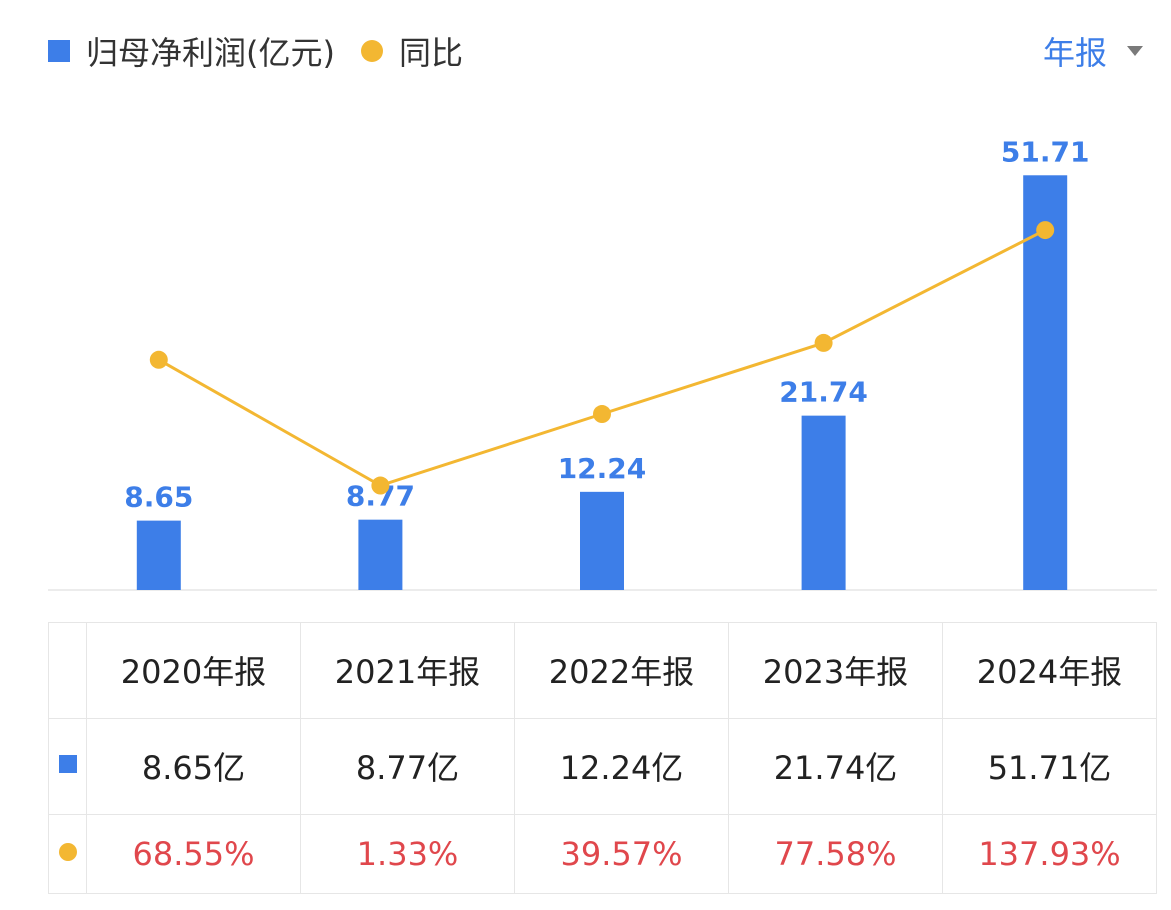 The image size is (1171, 910). Describe the element at coordinates (621, 766) in the screenshot. I see `net-profit-2022: 12.24亿` at that location.